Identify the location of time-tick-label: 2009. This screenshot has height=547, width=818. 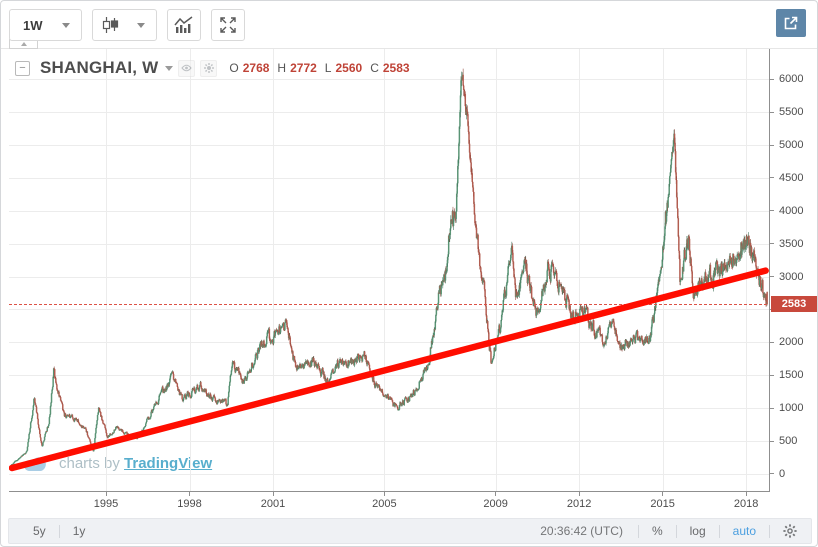
(495, 504).